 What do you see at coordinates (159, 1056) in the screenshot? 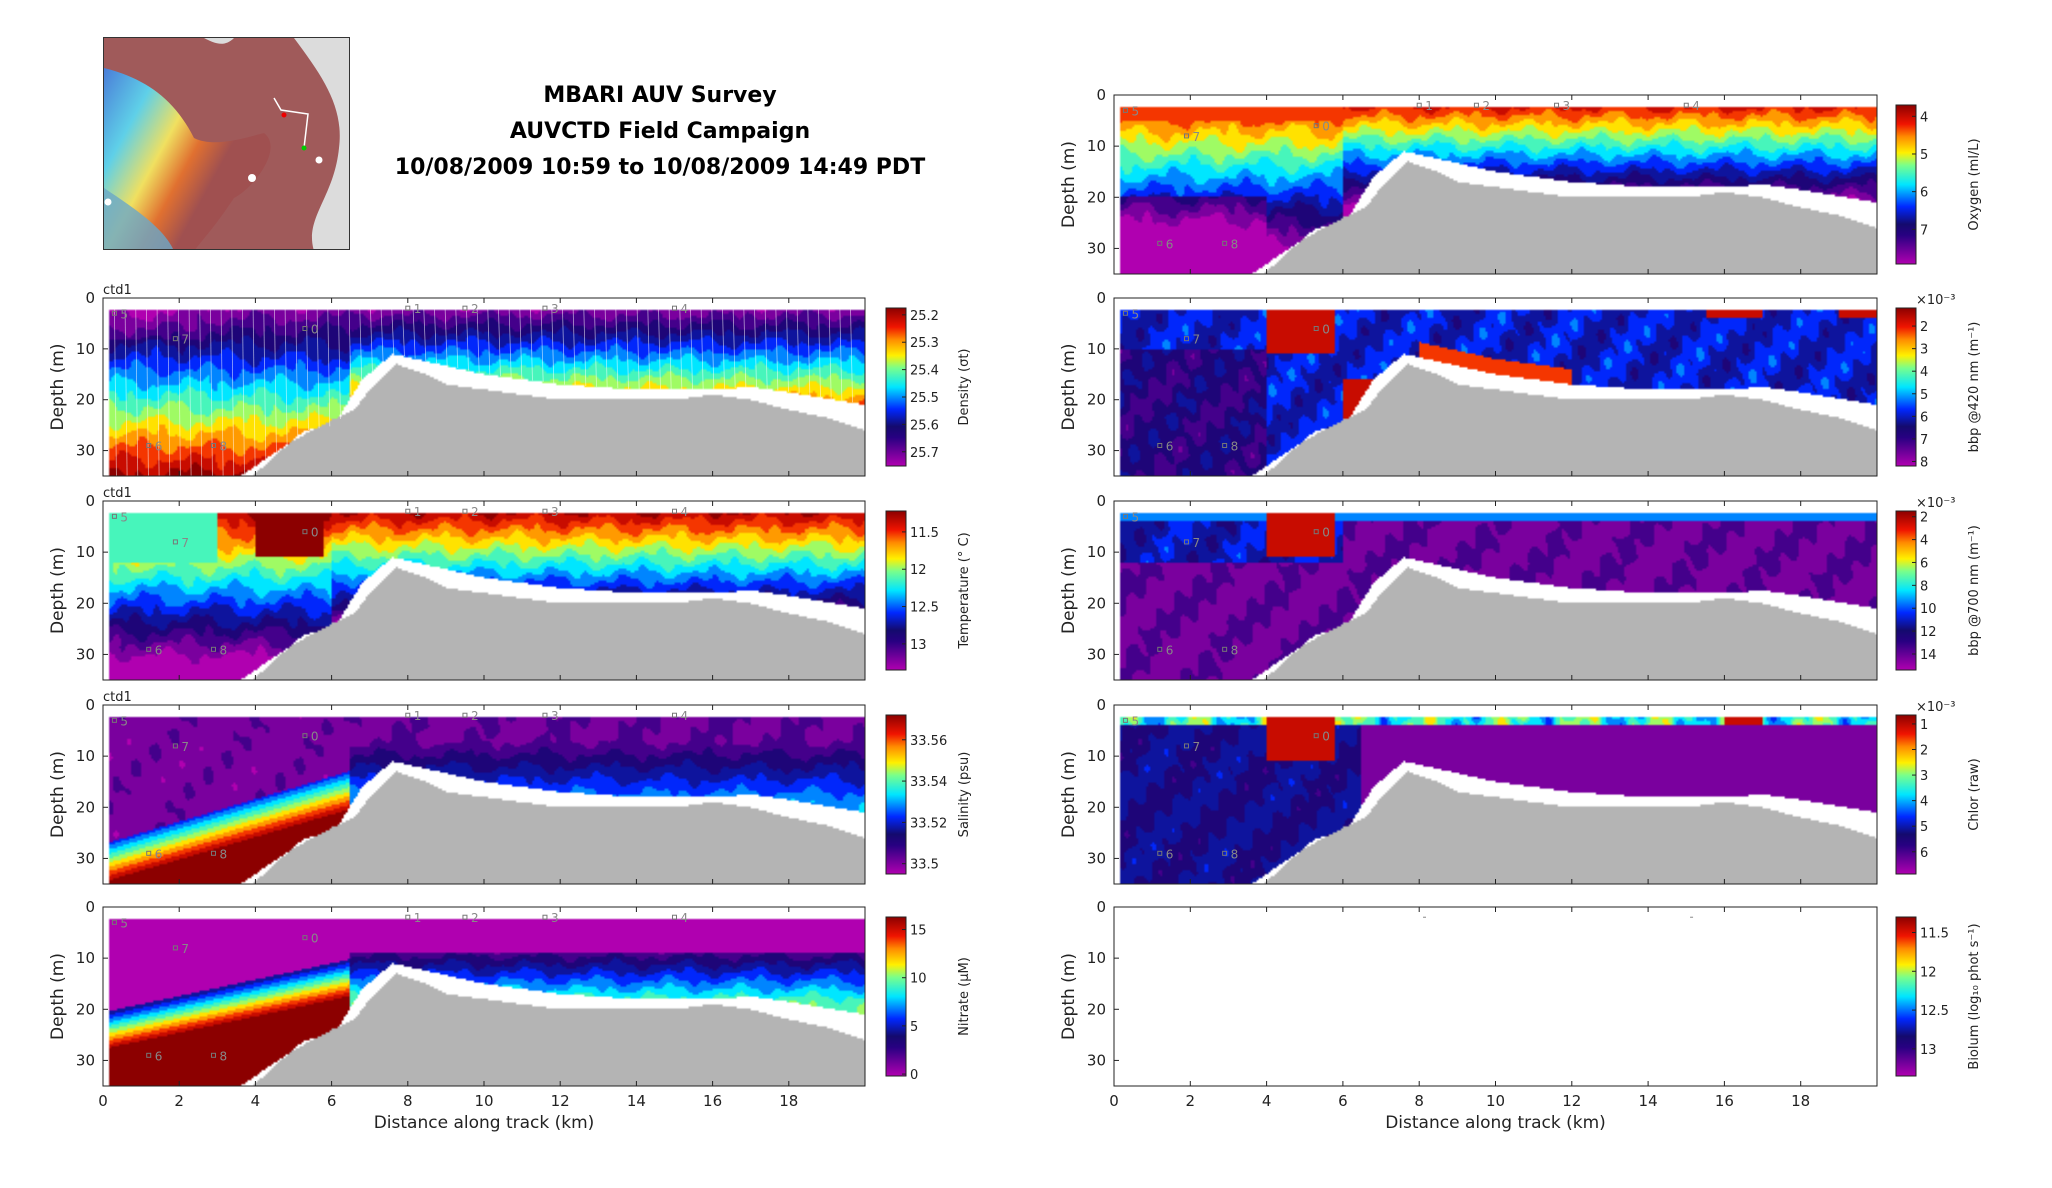
I see `waypoint-label: 6` at bounding box center [159, 1056].